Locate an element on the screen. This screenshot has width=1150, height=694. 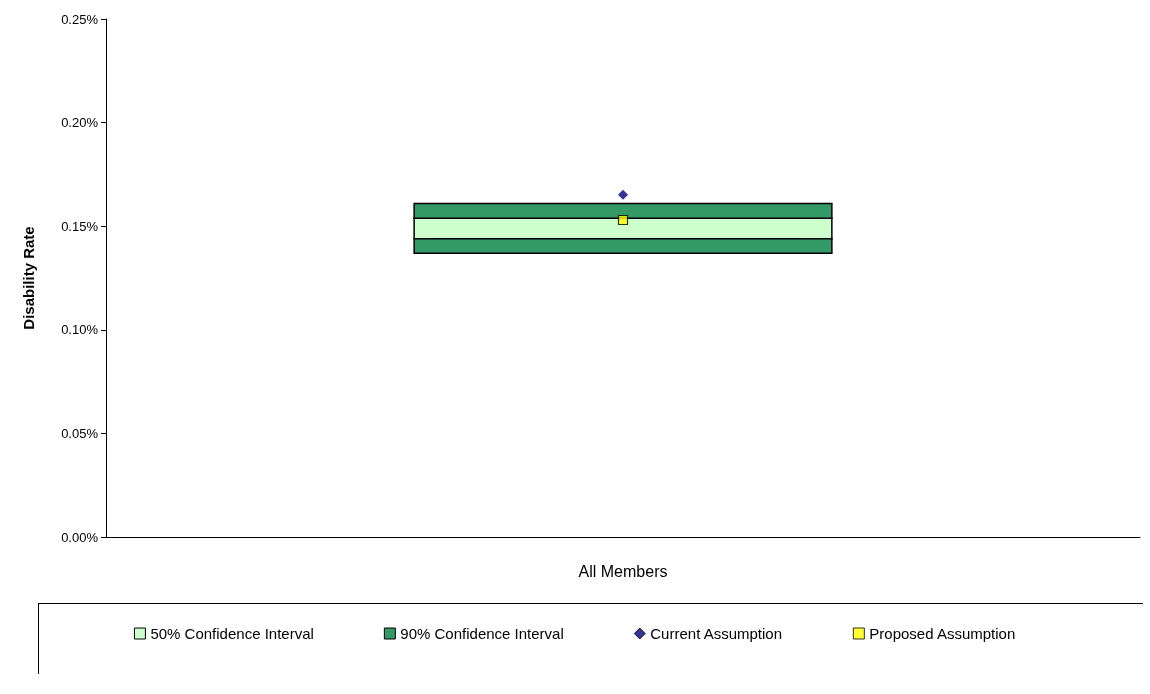
y-tick-label: 0.25% is located at coordinates (80, 19).